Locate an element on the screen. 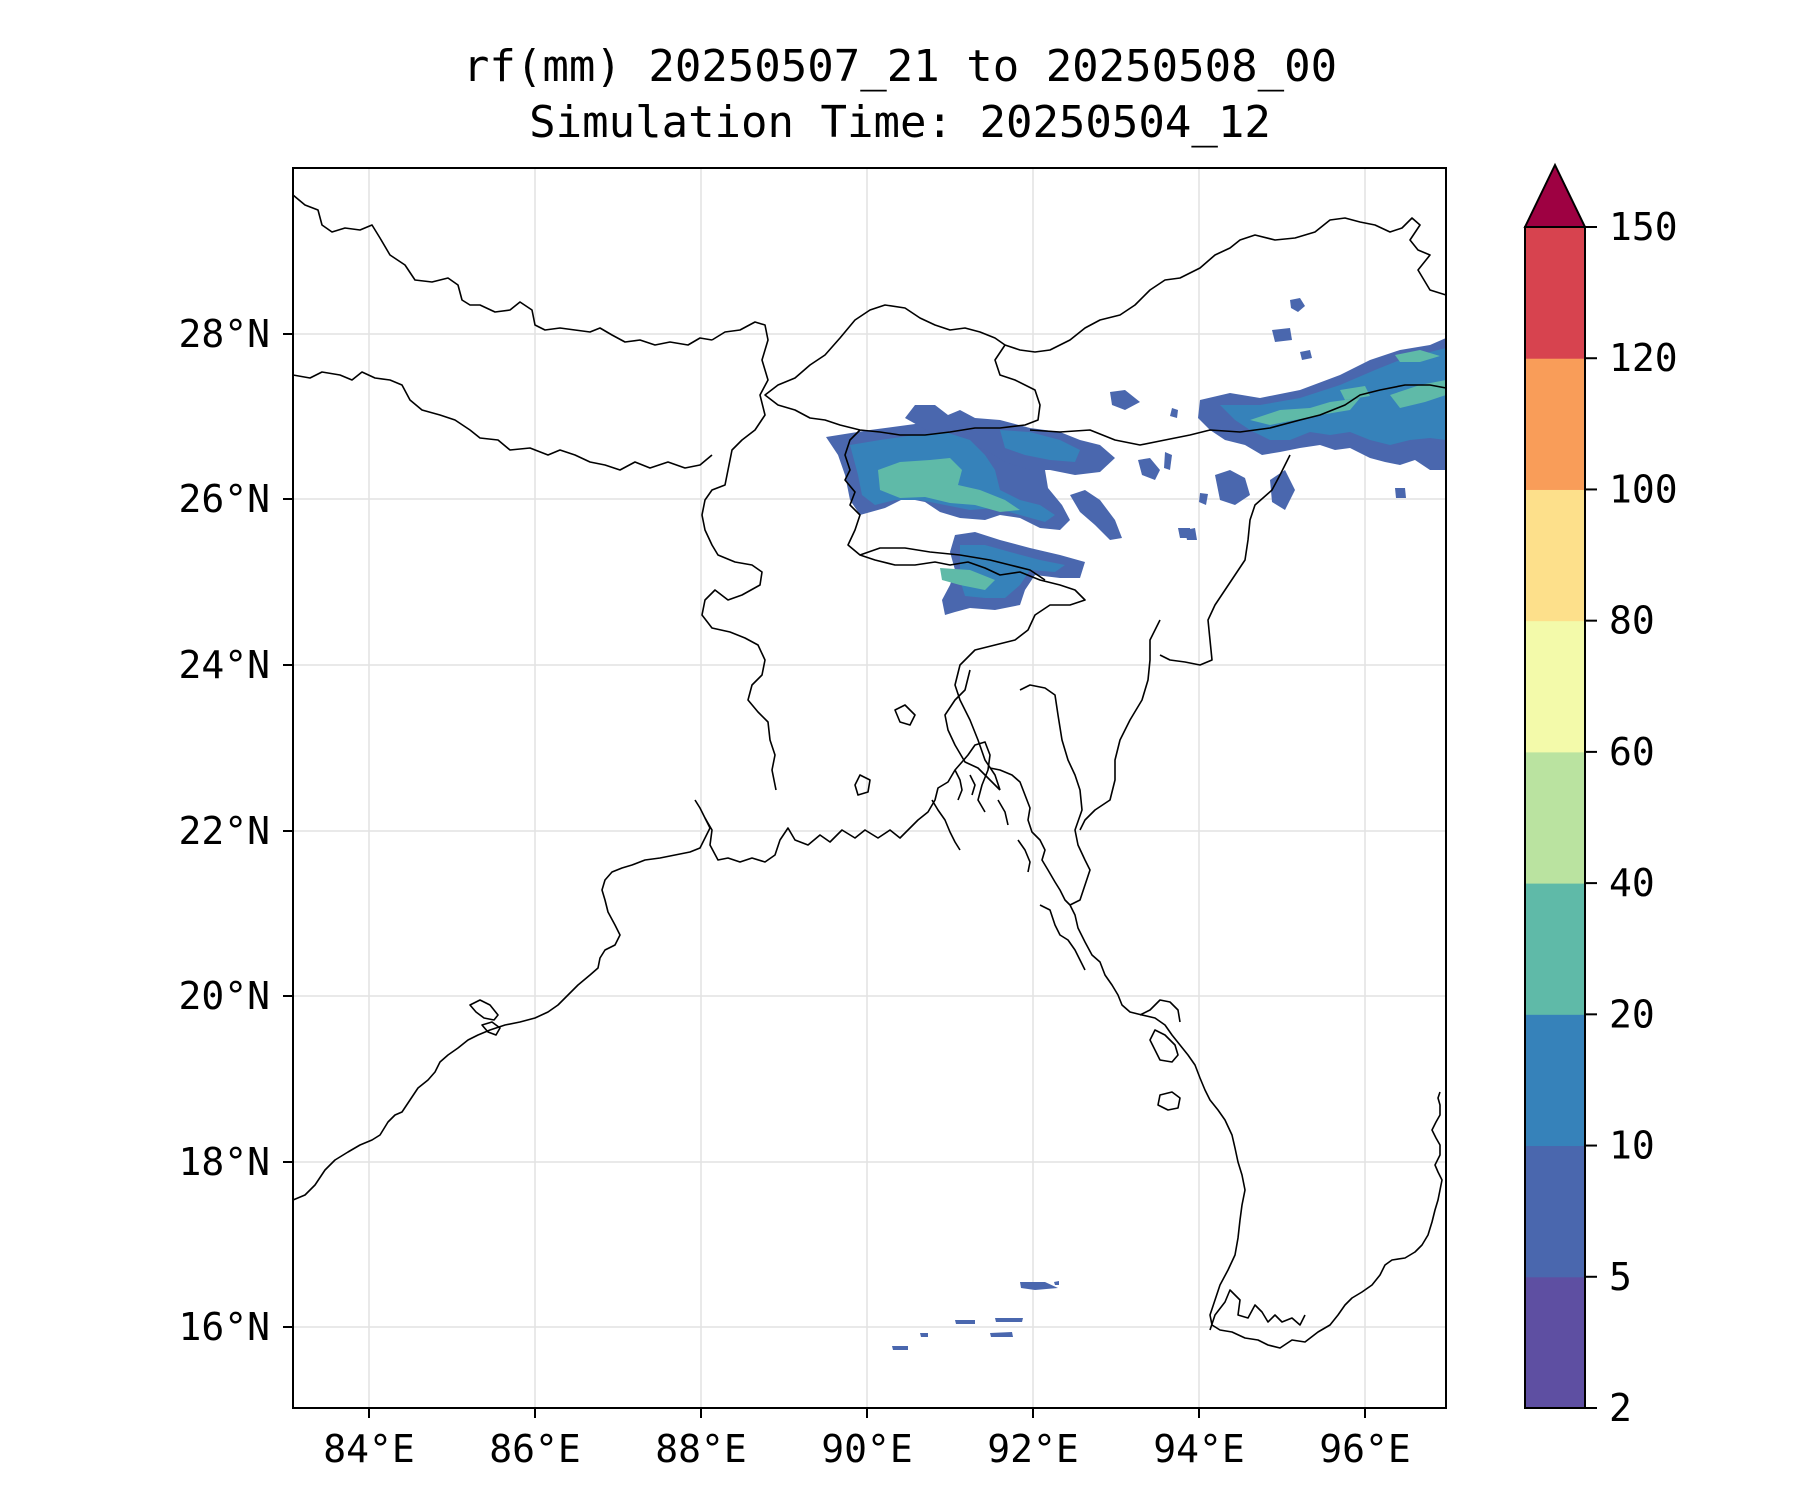  x-tick-labels: 84°E 86°E 88°E 90°E 92°E 94°E 96°E is located at coordinates (867, 1449).